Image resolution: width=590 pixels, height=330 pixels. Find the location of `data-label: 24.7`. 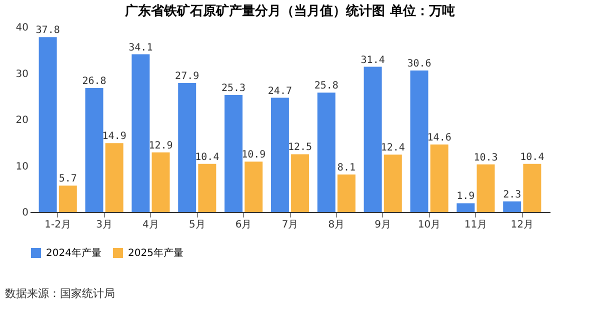

data-label: 24.7 is located at coordinates (280, 91).